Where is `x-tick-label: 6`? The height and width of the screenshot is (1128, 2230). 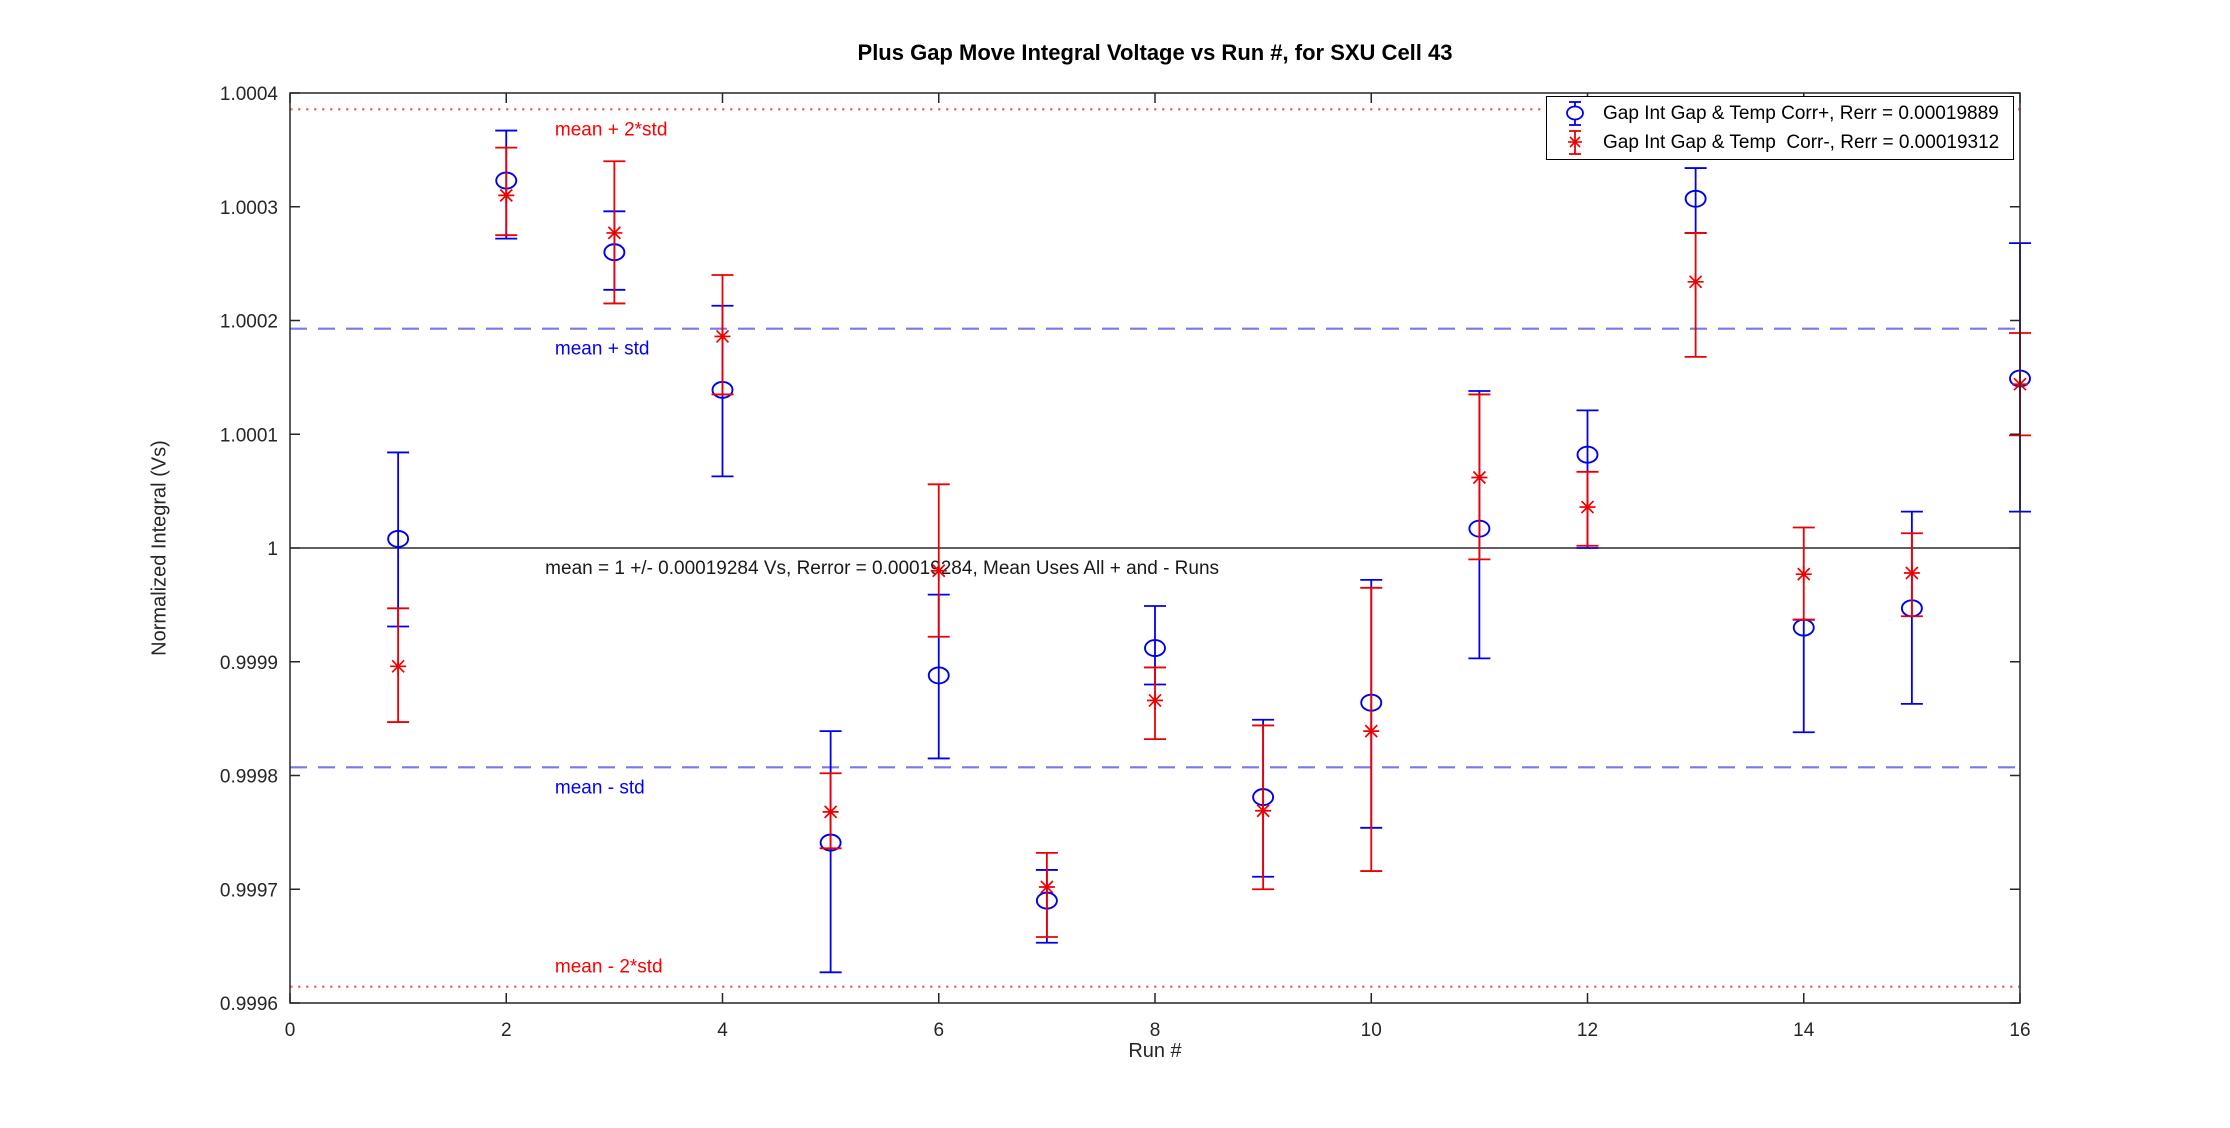 x-tick-label: 6 is located at coordinates (938, 1030).